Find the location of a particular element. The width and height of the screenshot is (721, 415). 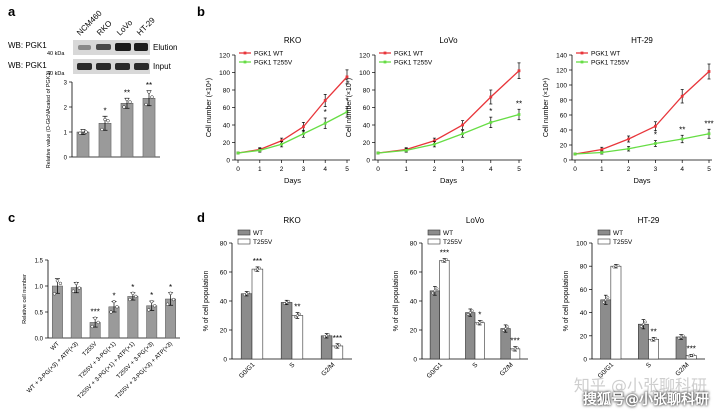

blot-membrane is located at coordinates (111, 47).